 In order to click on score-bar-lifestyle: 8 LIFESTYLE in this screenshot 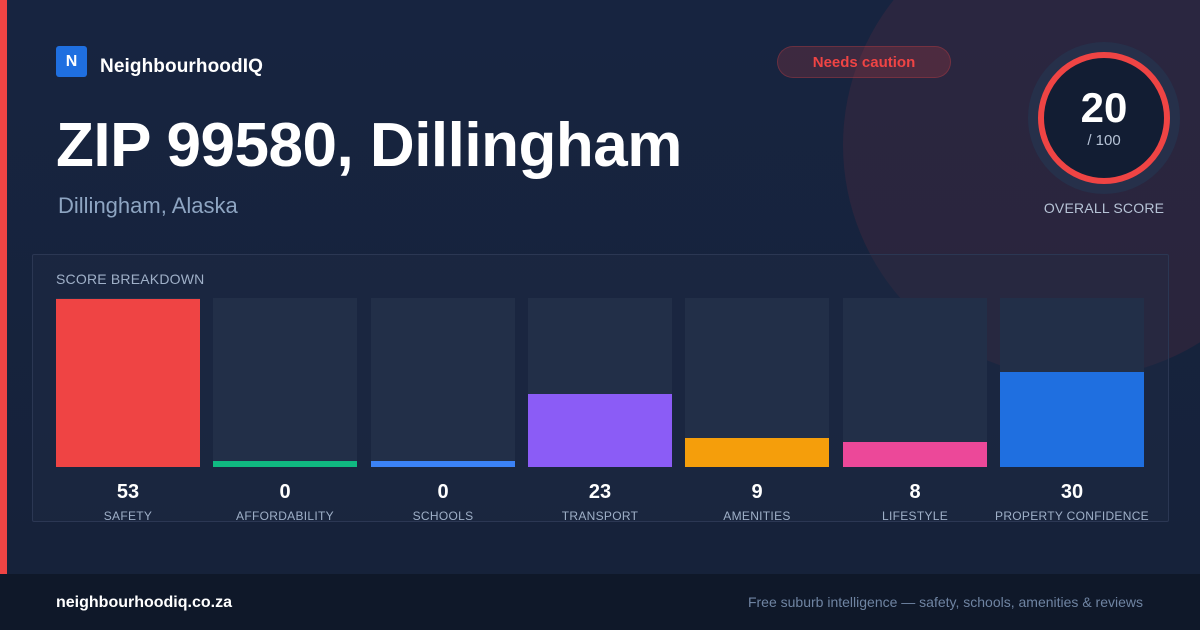, I will do `click(915, 410)`.